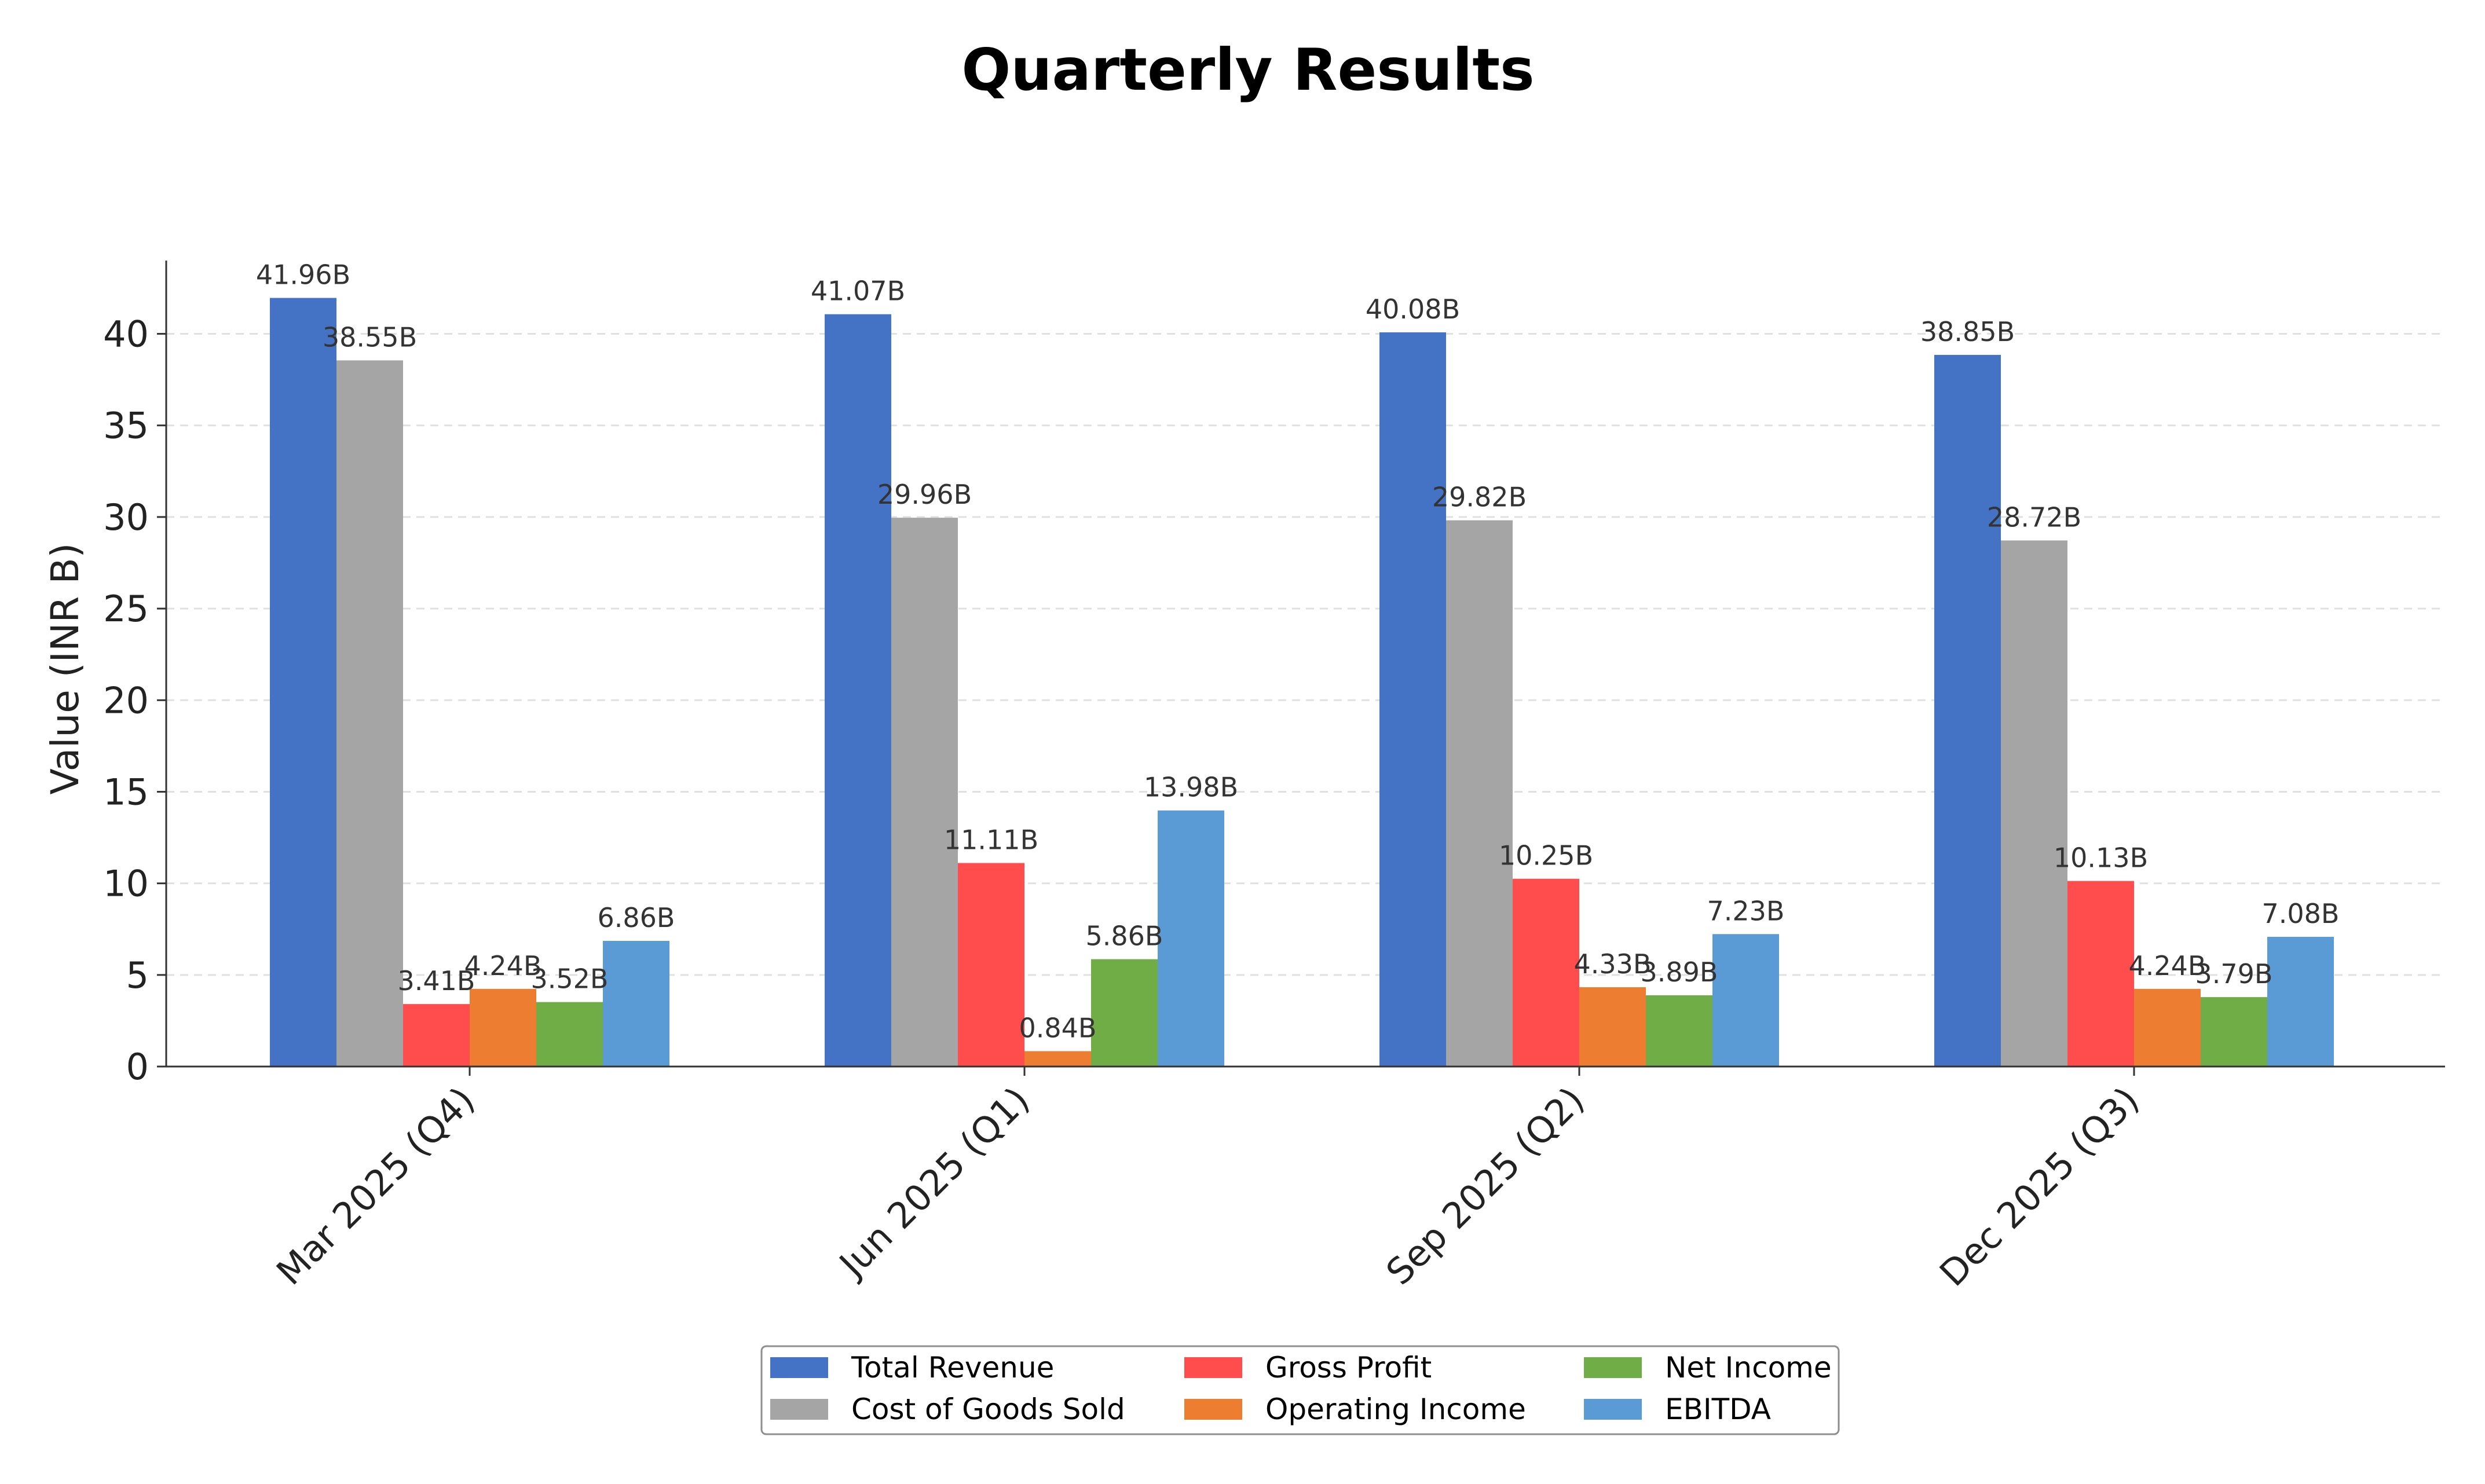 The image size is (2485, 1484). I want to click on legend-label: Net Income, so click(1748, 1367).